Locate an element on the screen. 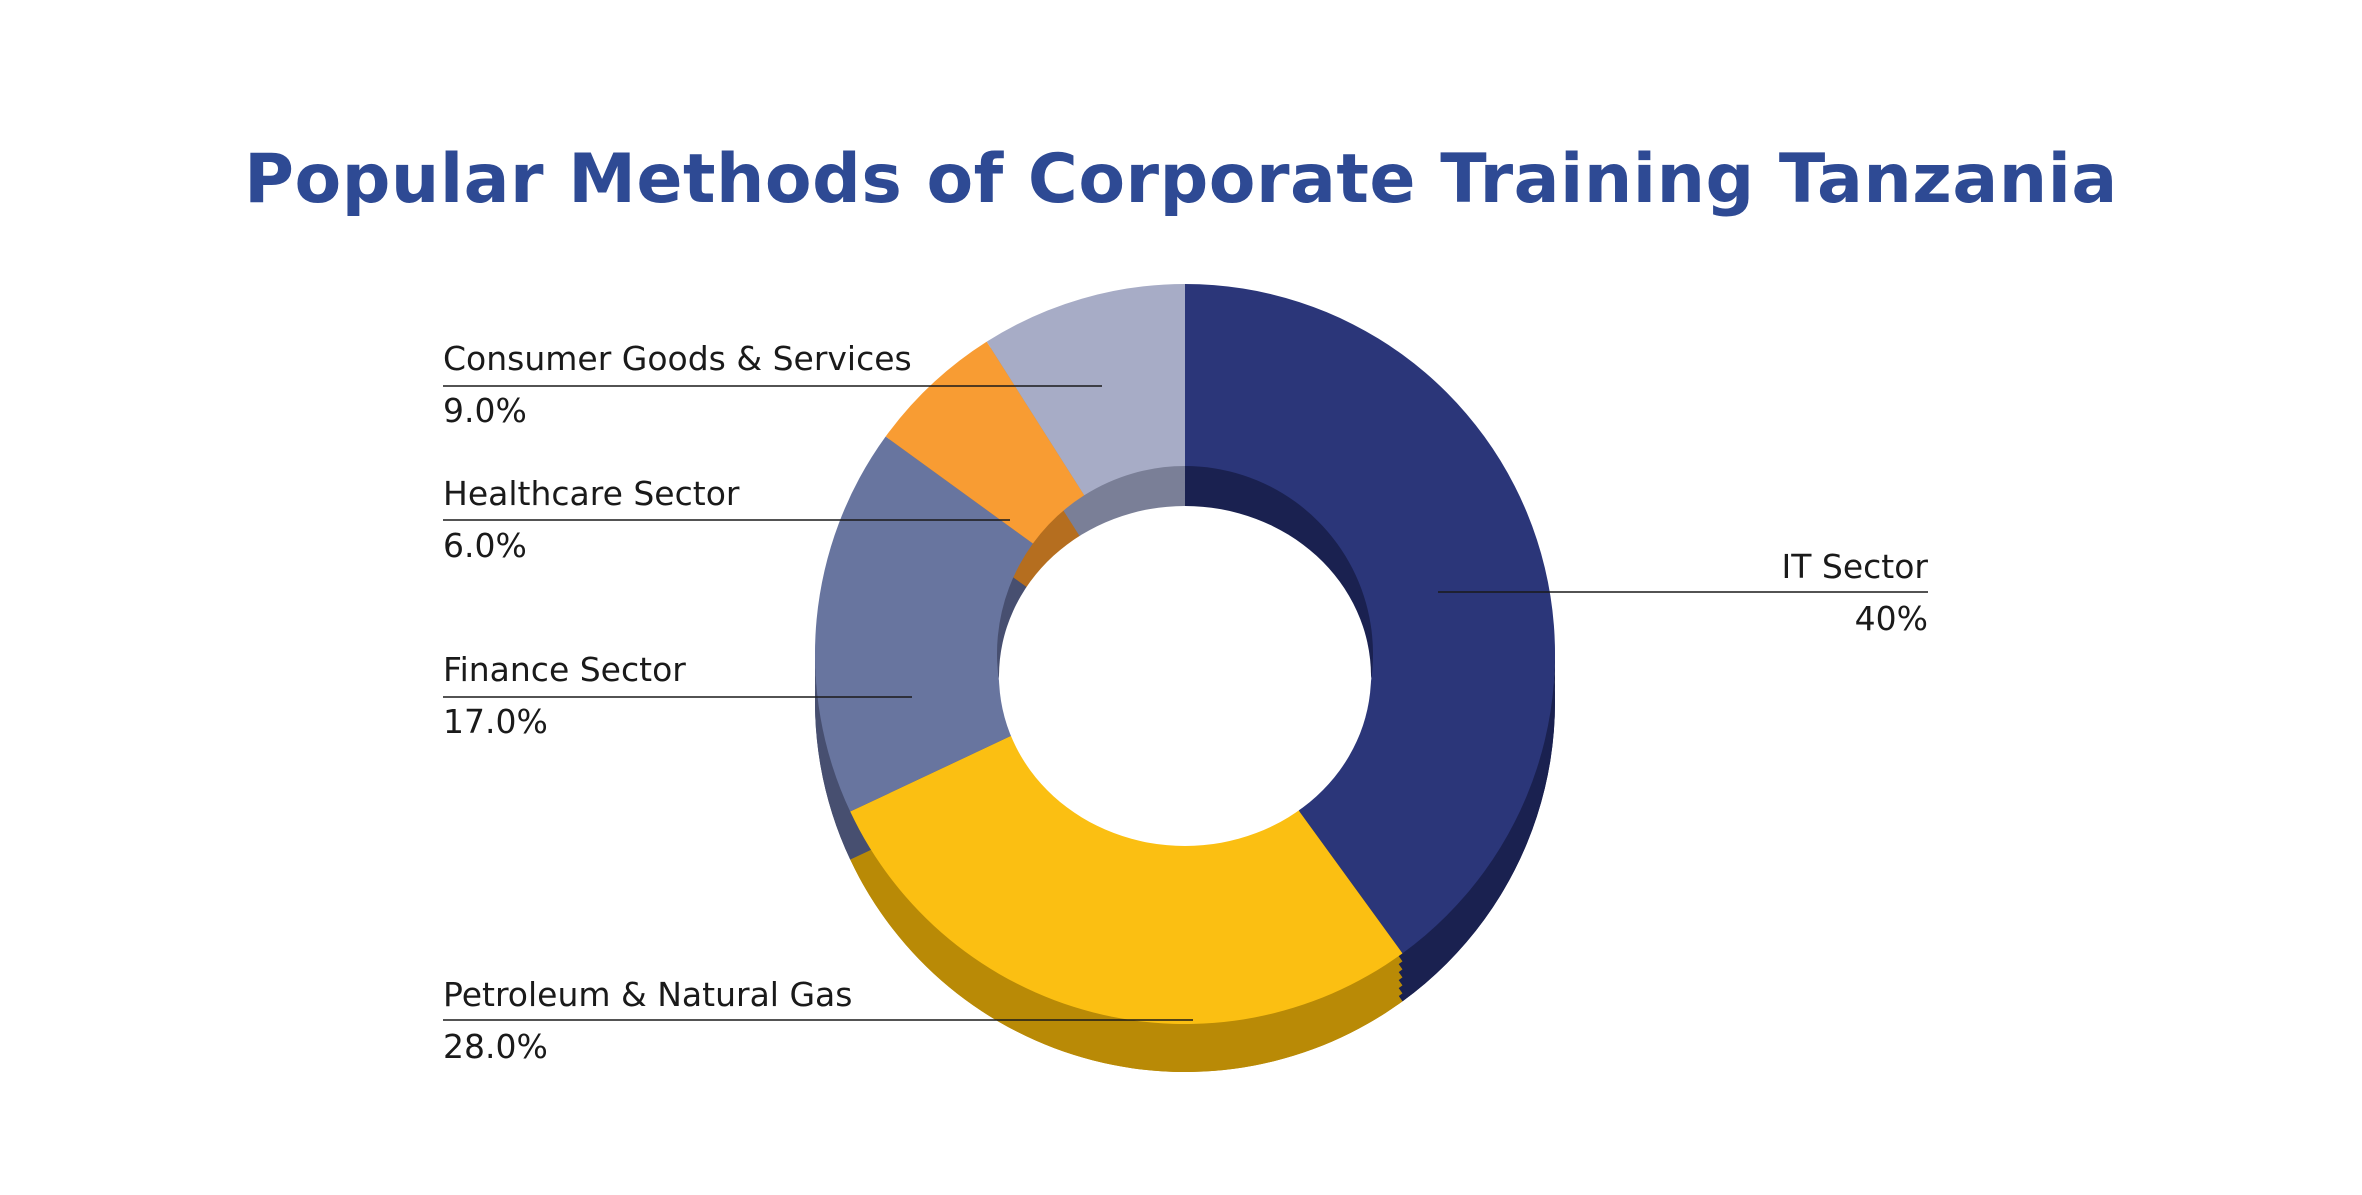  slice-label-finance-sector: Finance Sector is located at coordinates (564, 669).